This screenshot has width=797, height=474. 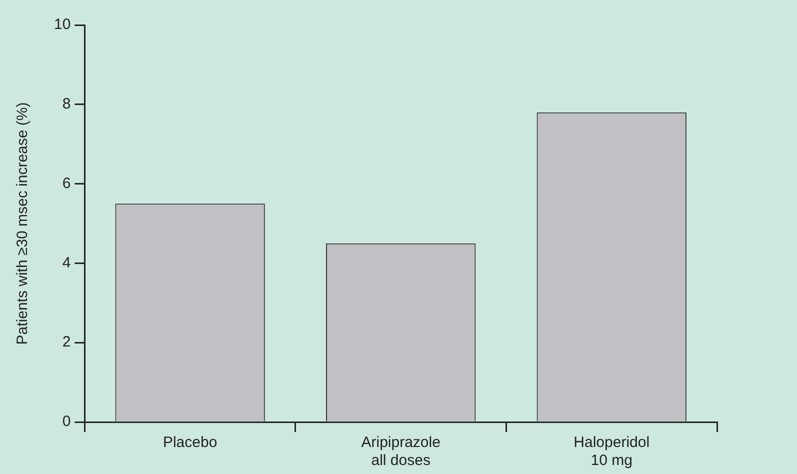 What do you see at coordinates (66, 183) in the screenshot?
I see `y-tick-label: 6` at bounding box center [66, 183].